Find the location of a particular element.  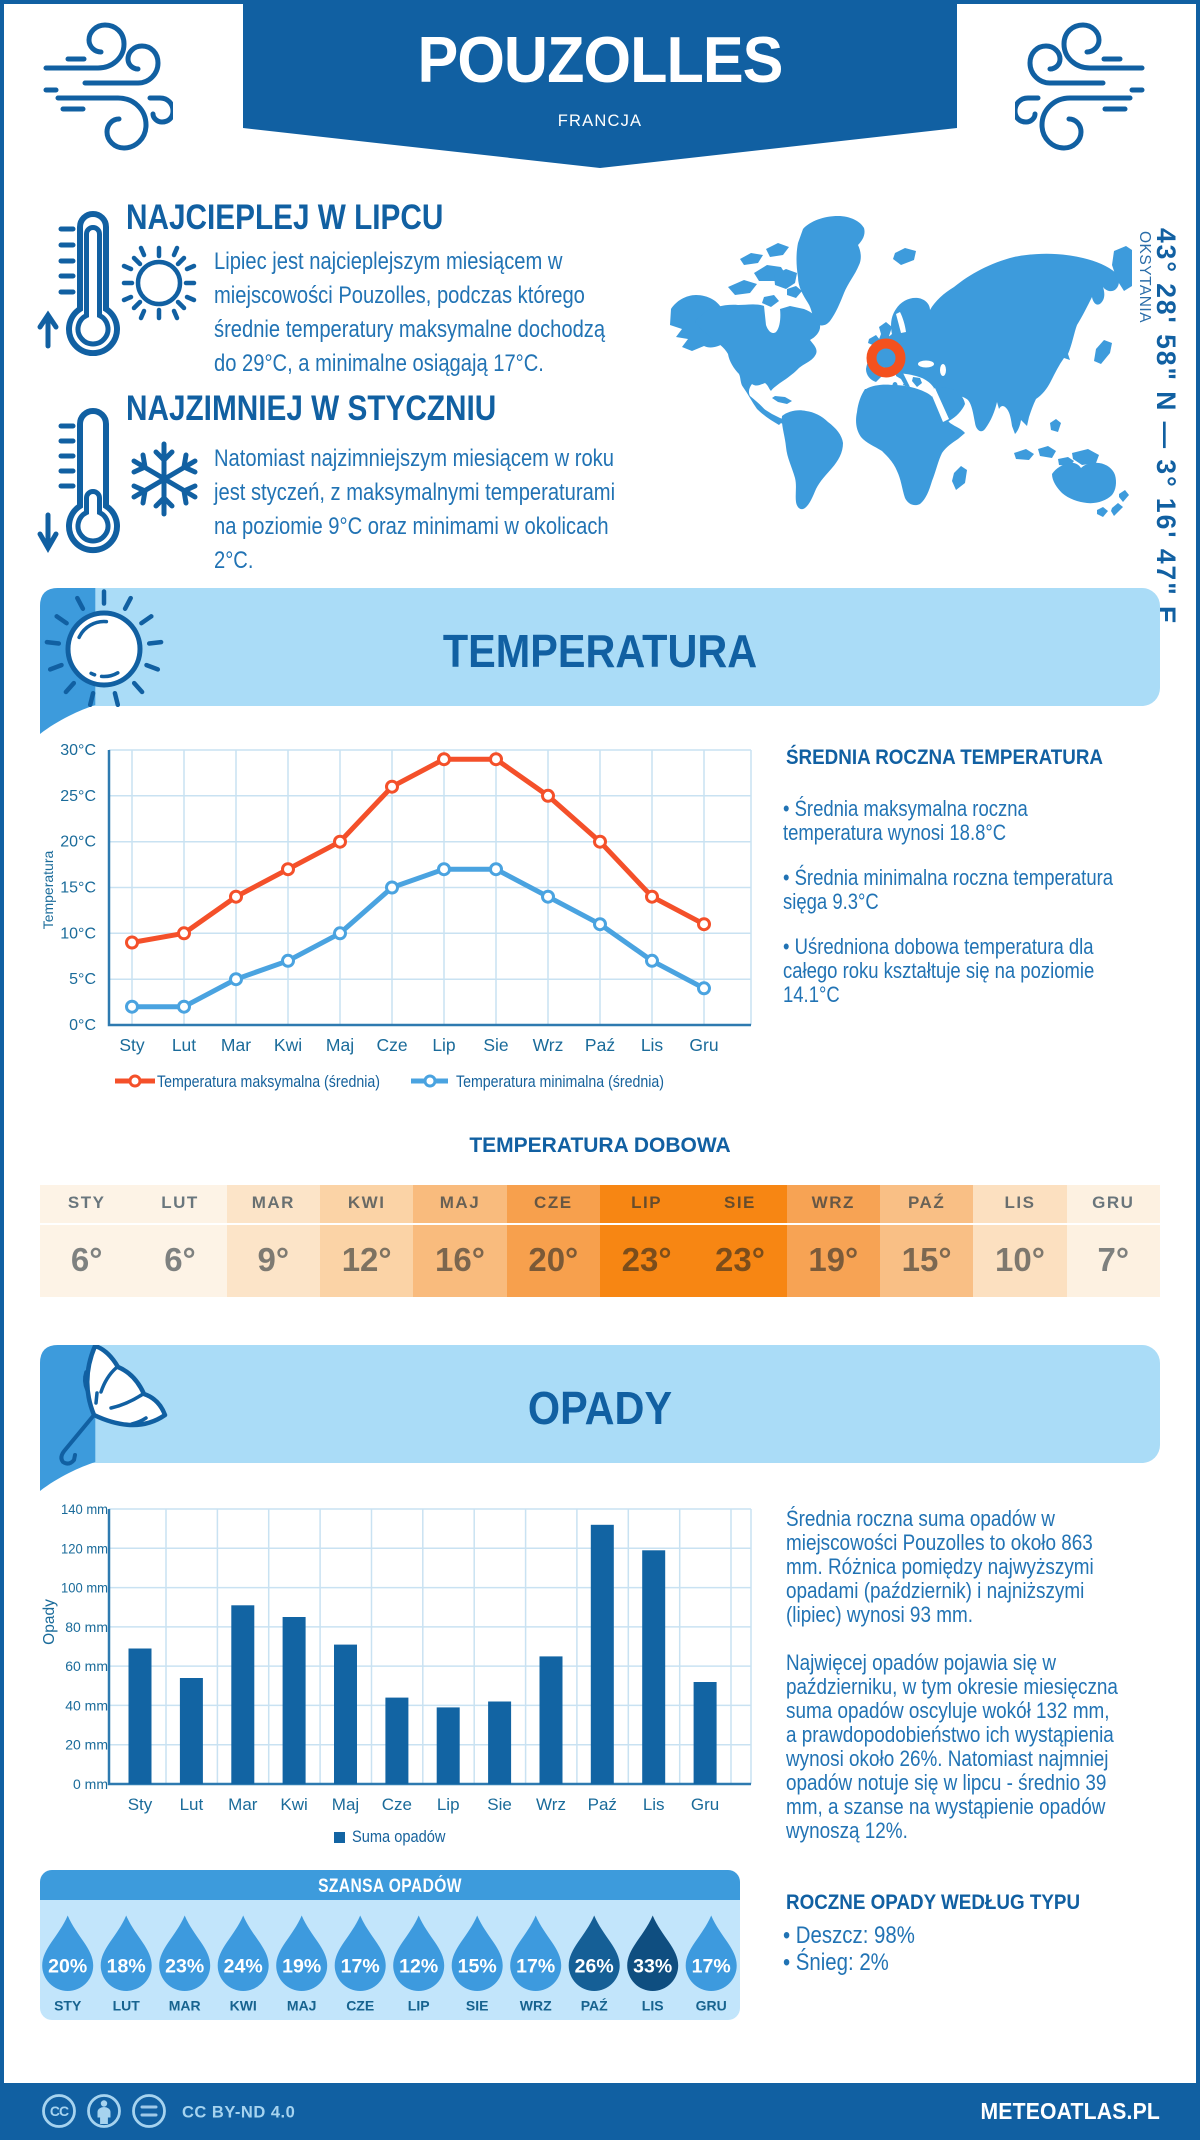

svg-text: 20 mm is located at coordinates (86, 1745).